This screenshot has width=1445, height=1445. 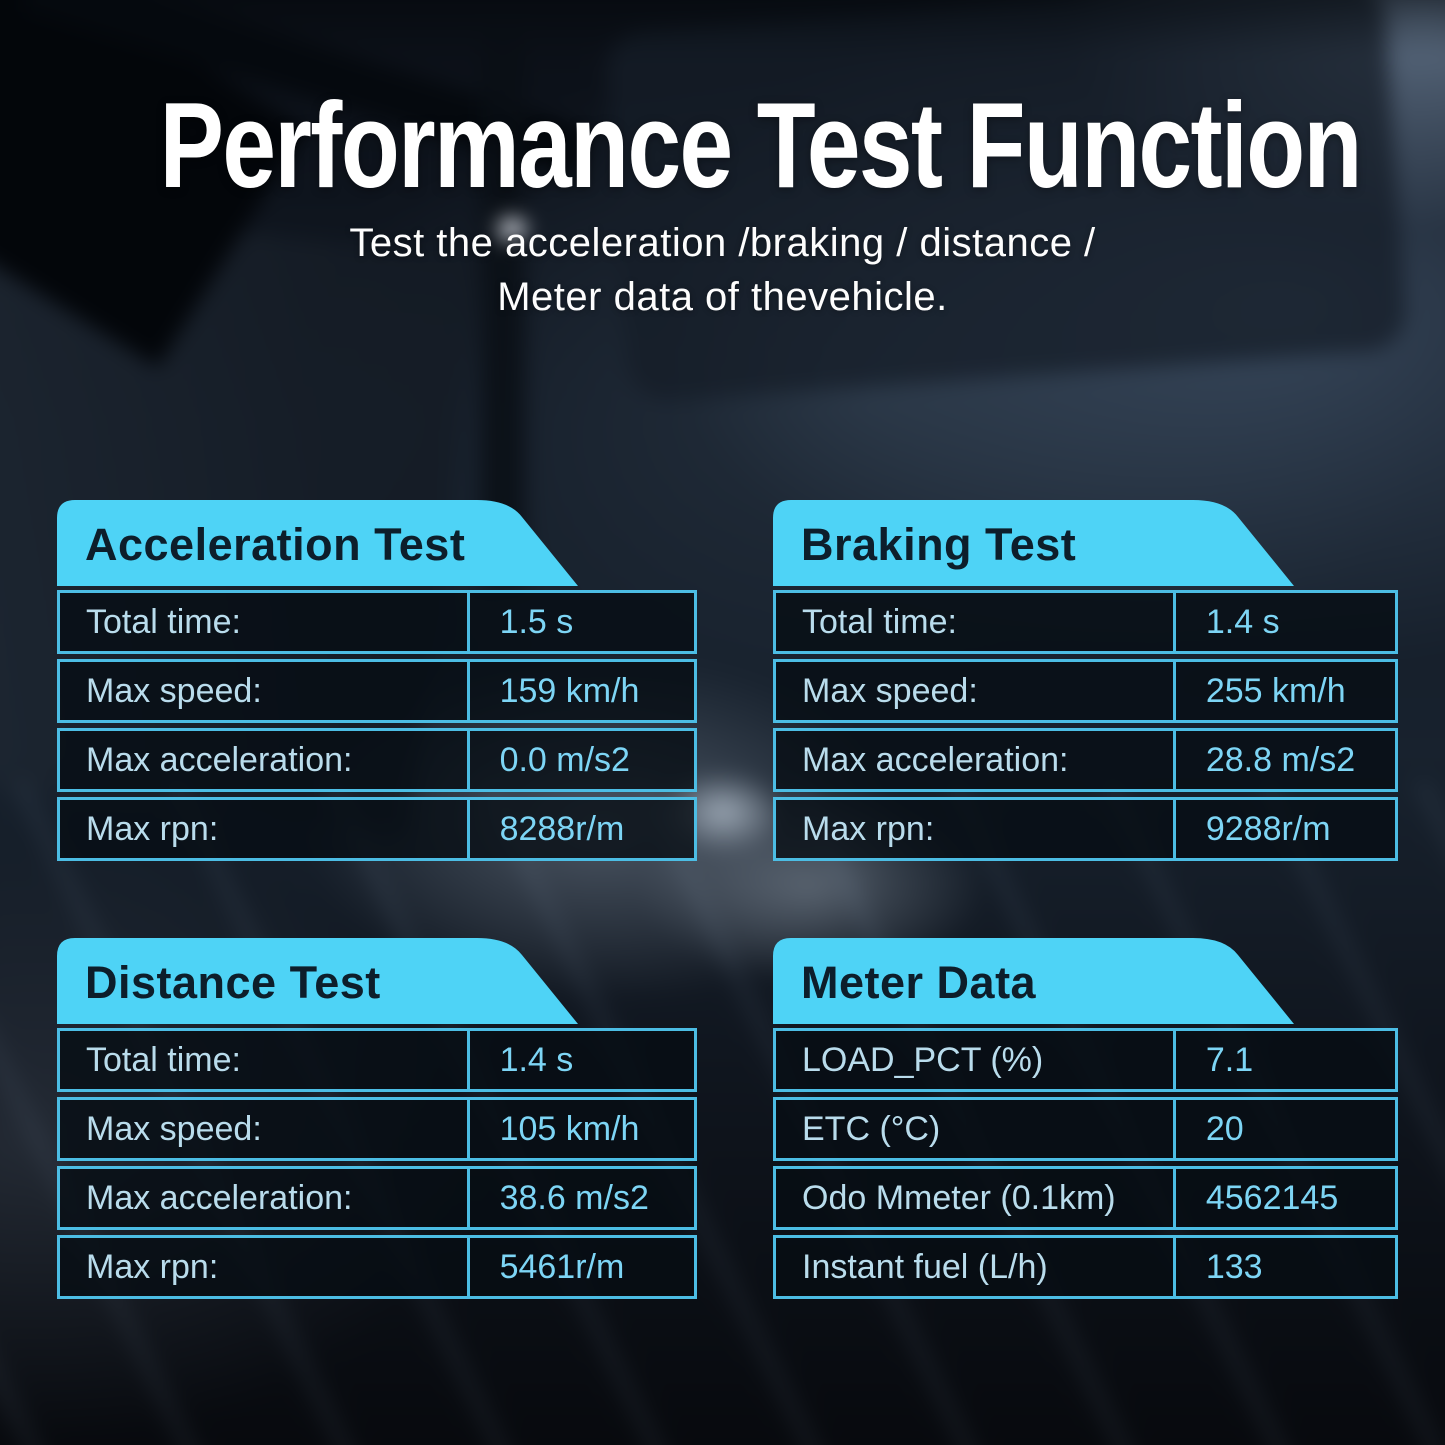 What do you see at coordinates (722, 297) in the screenshot?
I see `subtitle-line-2: Meter data of thevehicle.` at bounding box center [722, 297].